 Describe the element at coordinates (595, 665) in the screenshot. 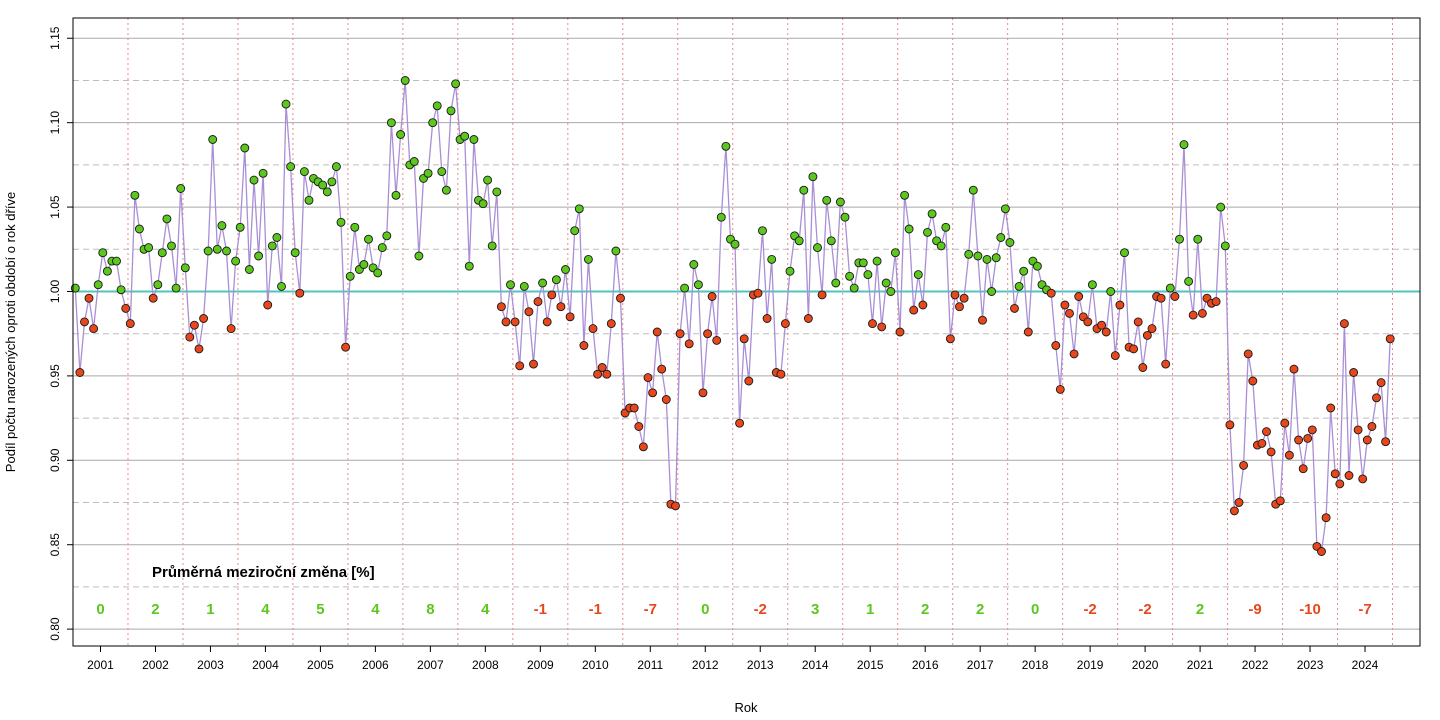

I see `x-tick-label: 2010` at that location.